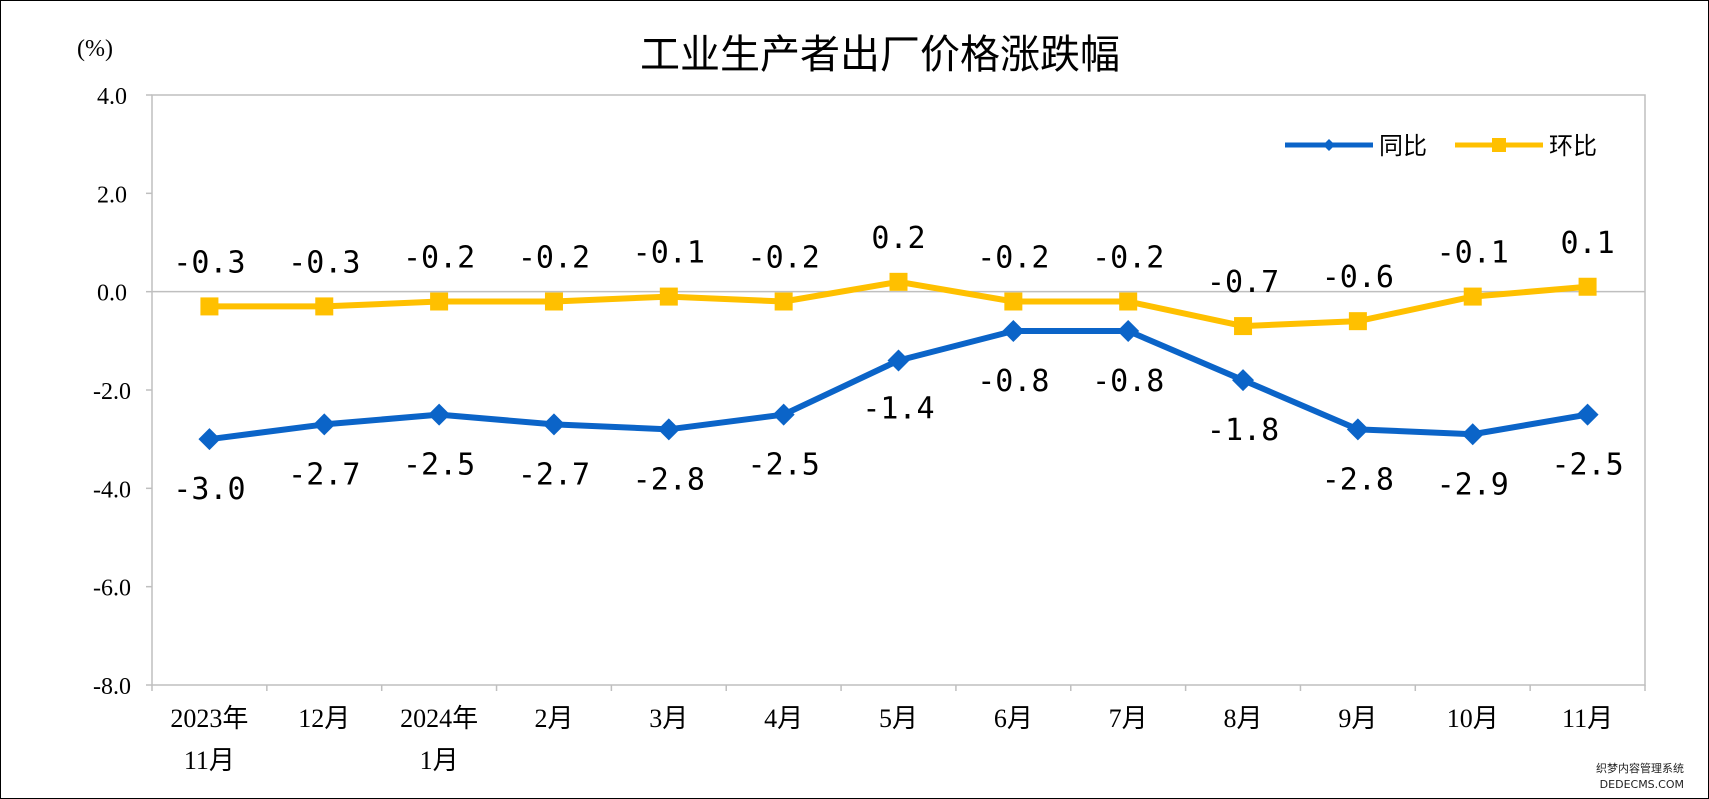 This screenshot has width=1709, height=799. Describe the element at coordinates (439, 718) in the screenshot. I see `x-tick-label-line: 2024年` at that location.